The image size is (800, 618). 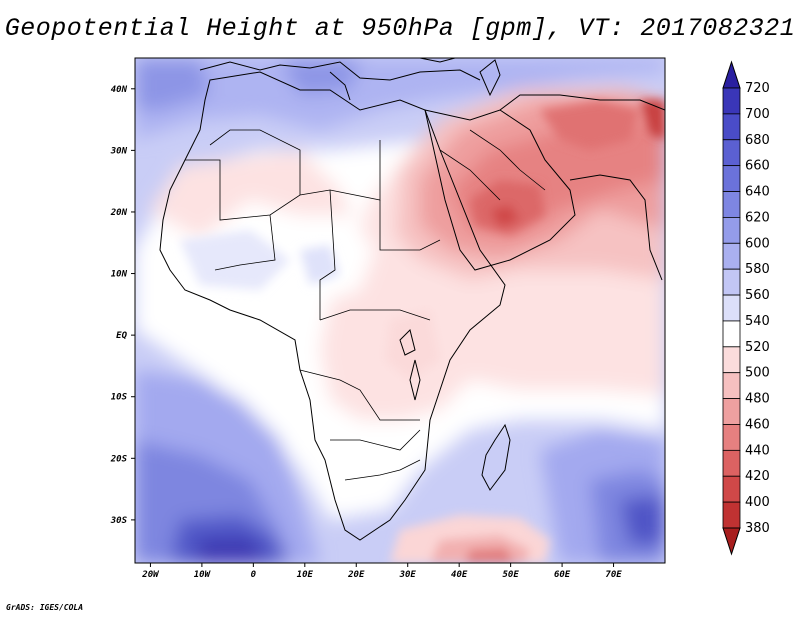 I want to click on colorbar-label: 380, so click(x=757, y=528).